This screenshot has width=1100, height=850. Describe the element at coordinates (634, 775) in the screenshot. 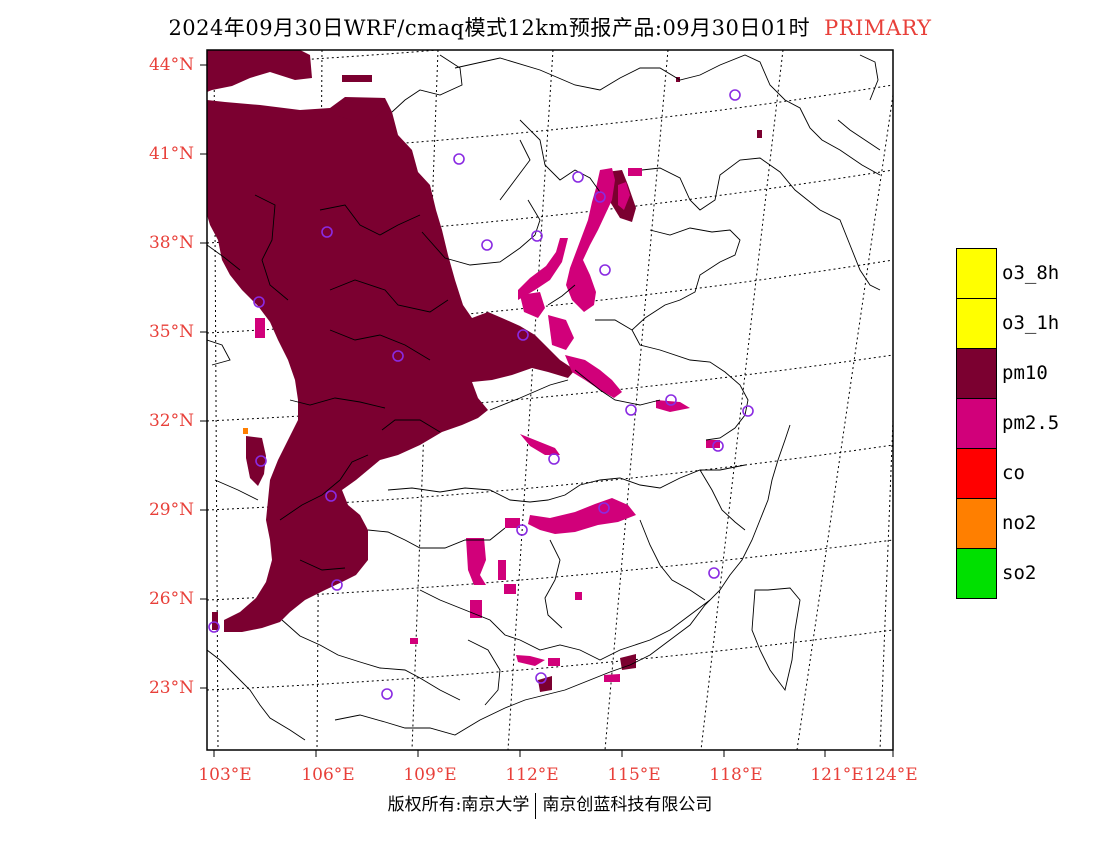

I see `lon-label: 115°E` at that location.